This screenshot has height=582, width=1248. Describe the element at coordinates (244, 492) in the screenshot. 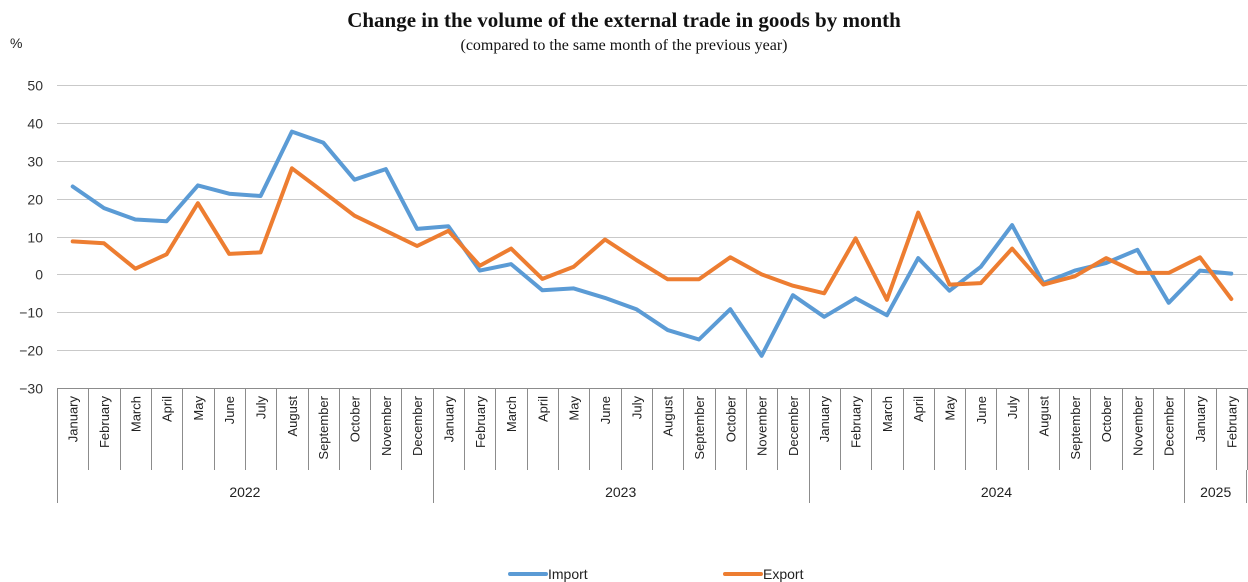

I see `year-label: 2022` at that location.